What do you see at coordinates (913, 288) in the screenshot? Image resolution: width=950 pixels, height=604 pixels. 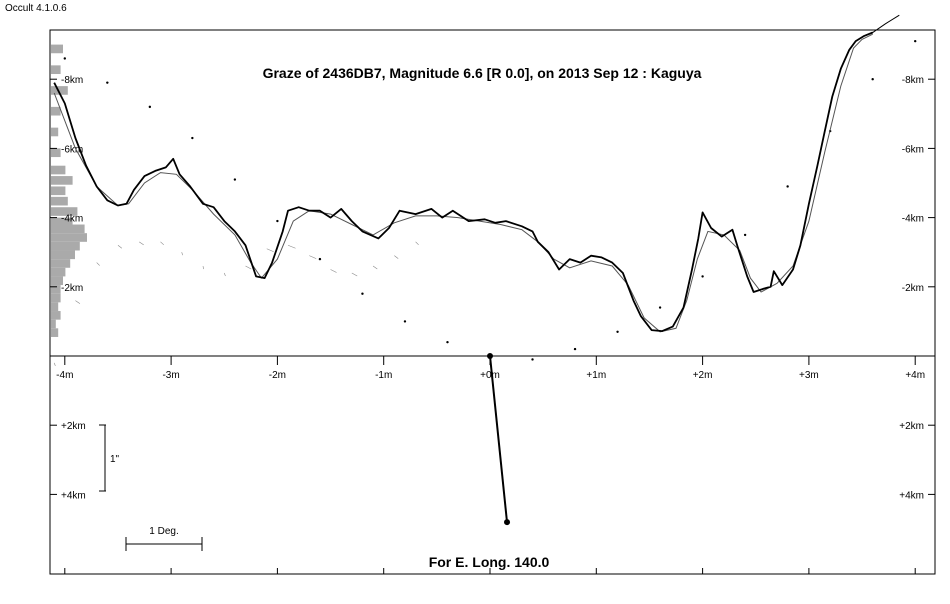 I see `y-tick-label-right: -2km` at bounding box center [913, 288].